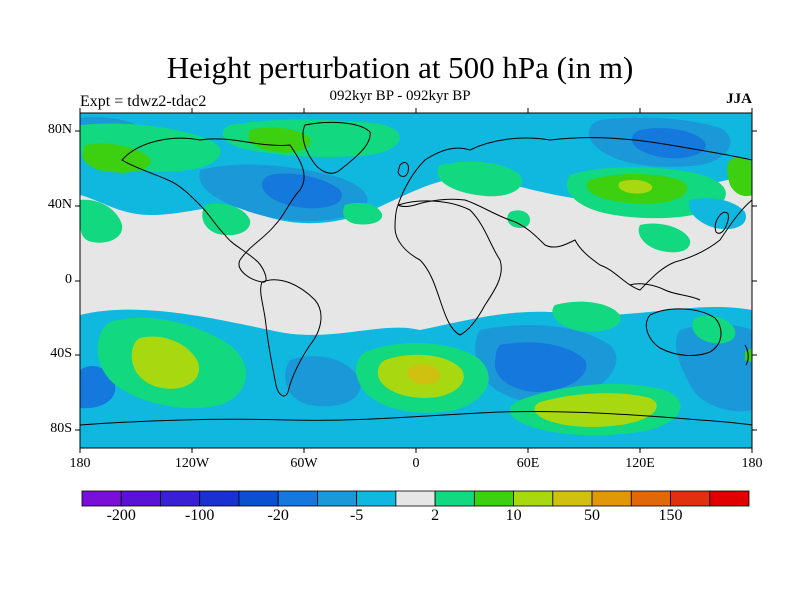 The width and height of the screenshot is (800, 600). What do you see at coordinates (200, 515) in the screenshot?
I see `colorbar-label: -100` at bounding box center [200, 515].